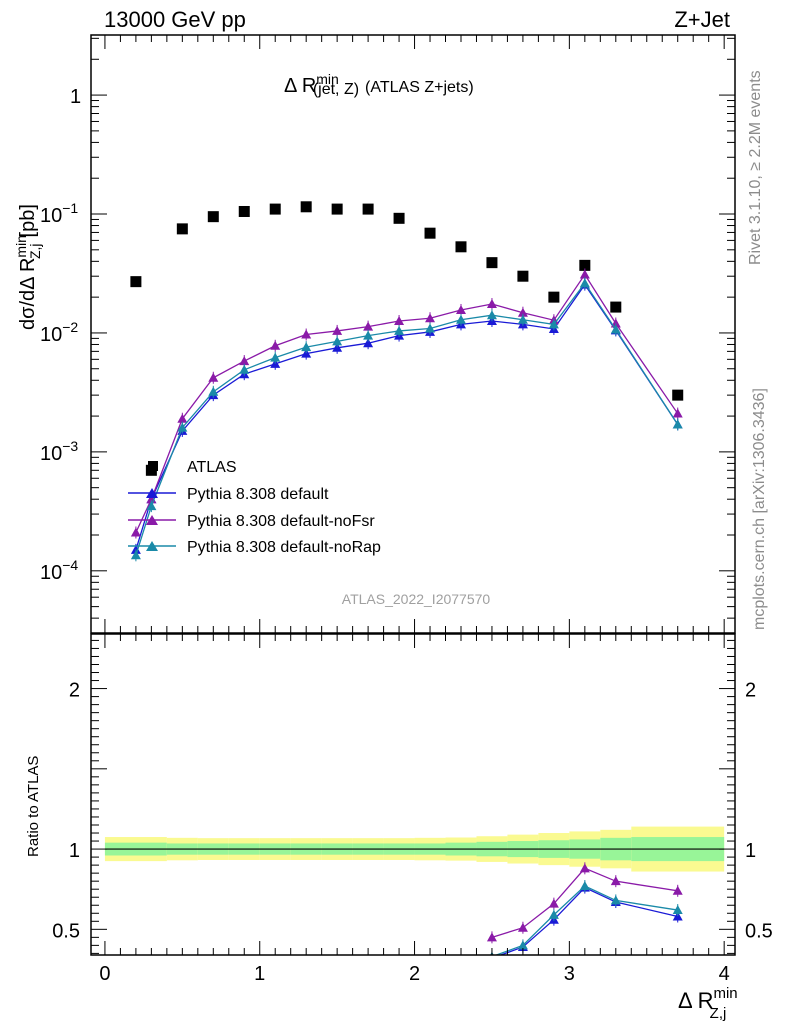 This screenshot has width=786, height=1024. What do you see at coordinates (153, 466) in the screenshot?
I see `legend-marker-atlas` at bounding box center [153, 466].